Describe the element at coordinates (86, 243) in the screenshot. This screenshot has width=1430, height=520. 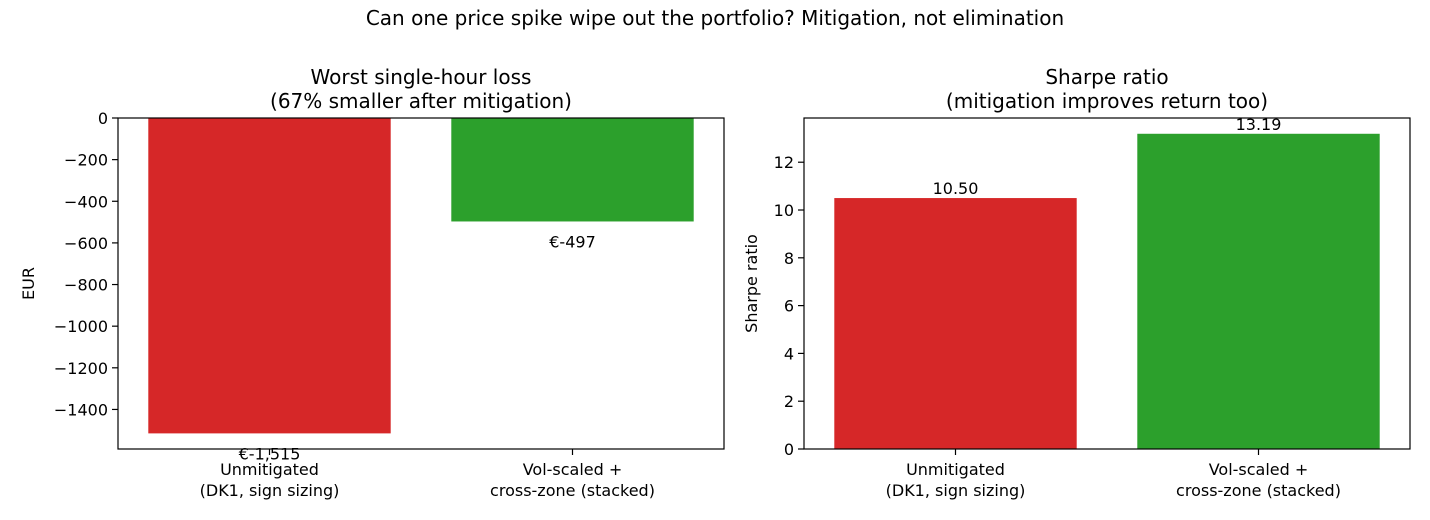
I see `y-tick-label: −600` at that location.